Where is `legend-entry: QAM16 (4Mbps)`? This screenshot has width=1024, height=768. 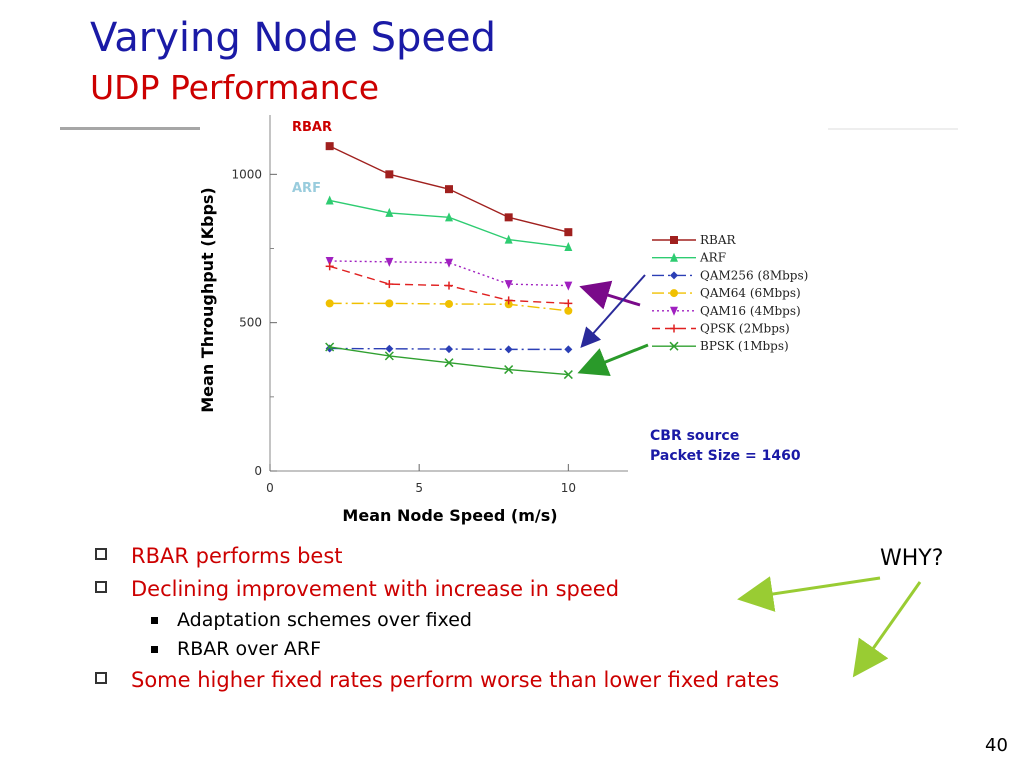
legend-entry: QAM16 (4Mbps) is located at coordinates (726, 311).